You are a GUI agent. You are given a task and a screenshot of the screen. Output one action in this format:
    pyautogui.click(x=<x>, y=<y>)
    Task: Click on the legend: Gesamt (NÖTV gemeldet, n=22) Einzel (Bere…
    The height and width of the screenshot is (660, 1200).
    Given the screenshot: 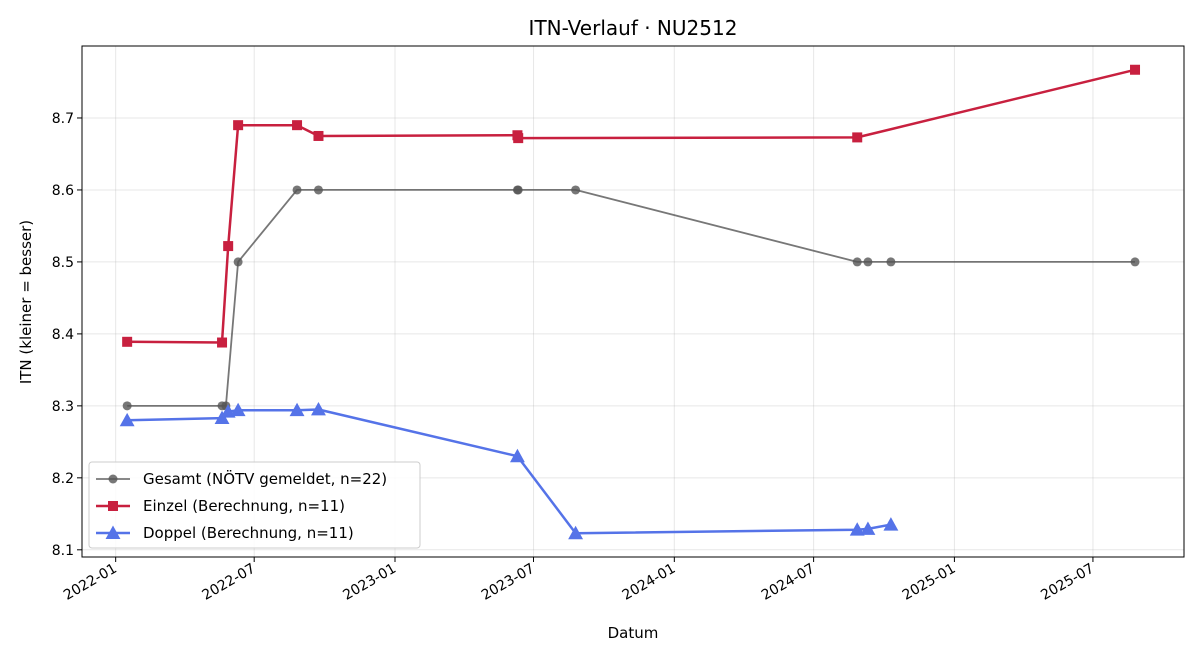 What is the action you would take?
    pyautogui.click(x=254, y=505)
    